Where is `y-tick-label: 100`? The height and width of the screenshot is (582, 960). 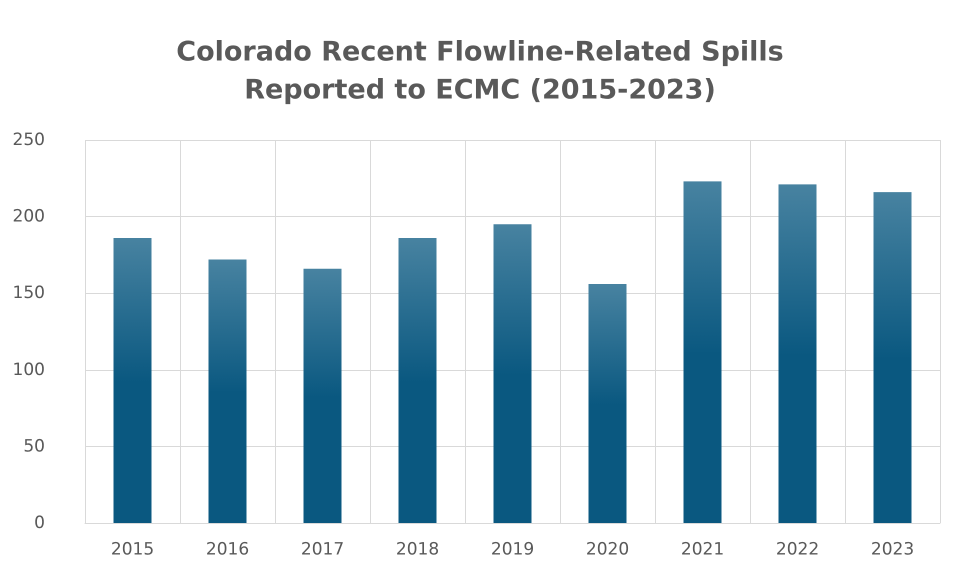 y-tick-label: 100 is located at coordinates (28, 370).